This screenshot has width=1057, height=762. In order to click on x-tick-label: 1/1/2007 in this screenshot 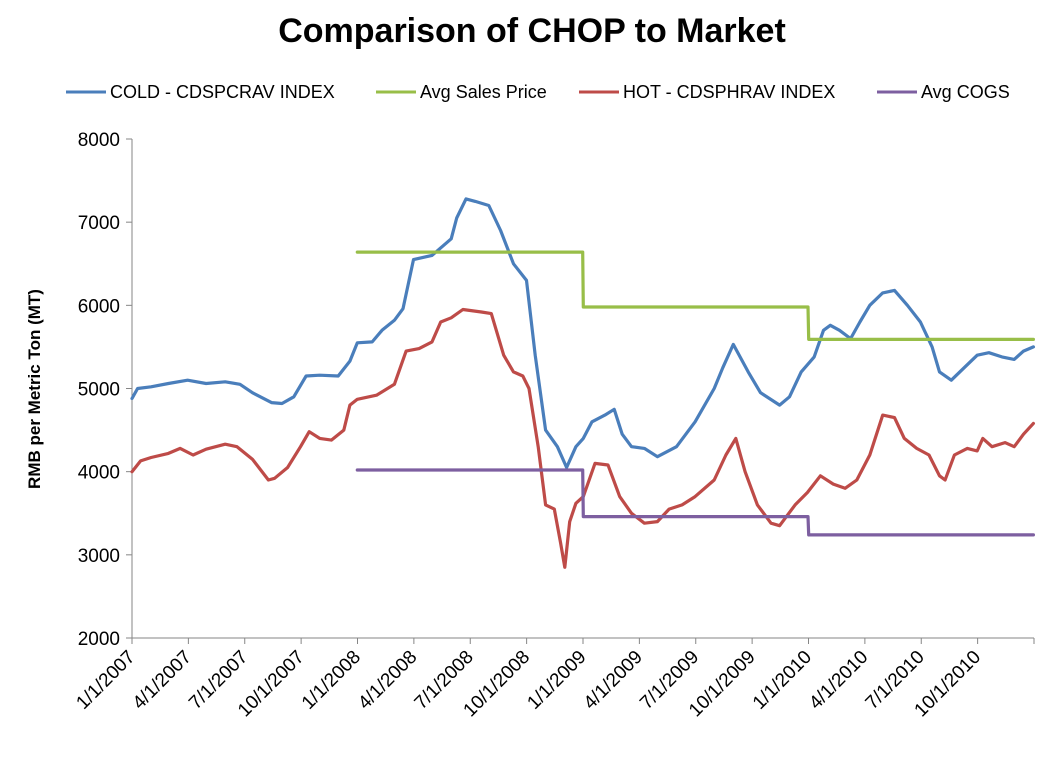, I will do `click(105, 680)`.